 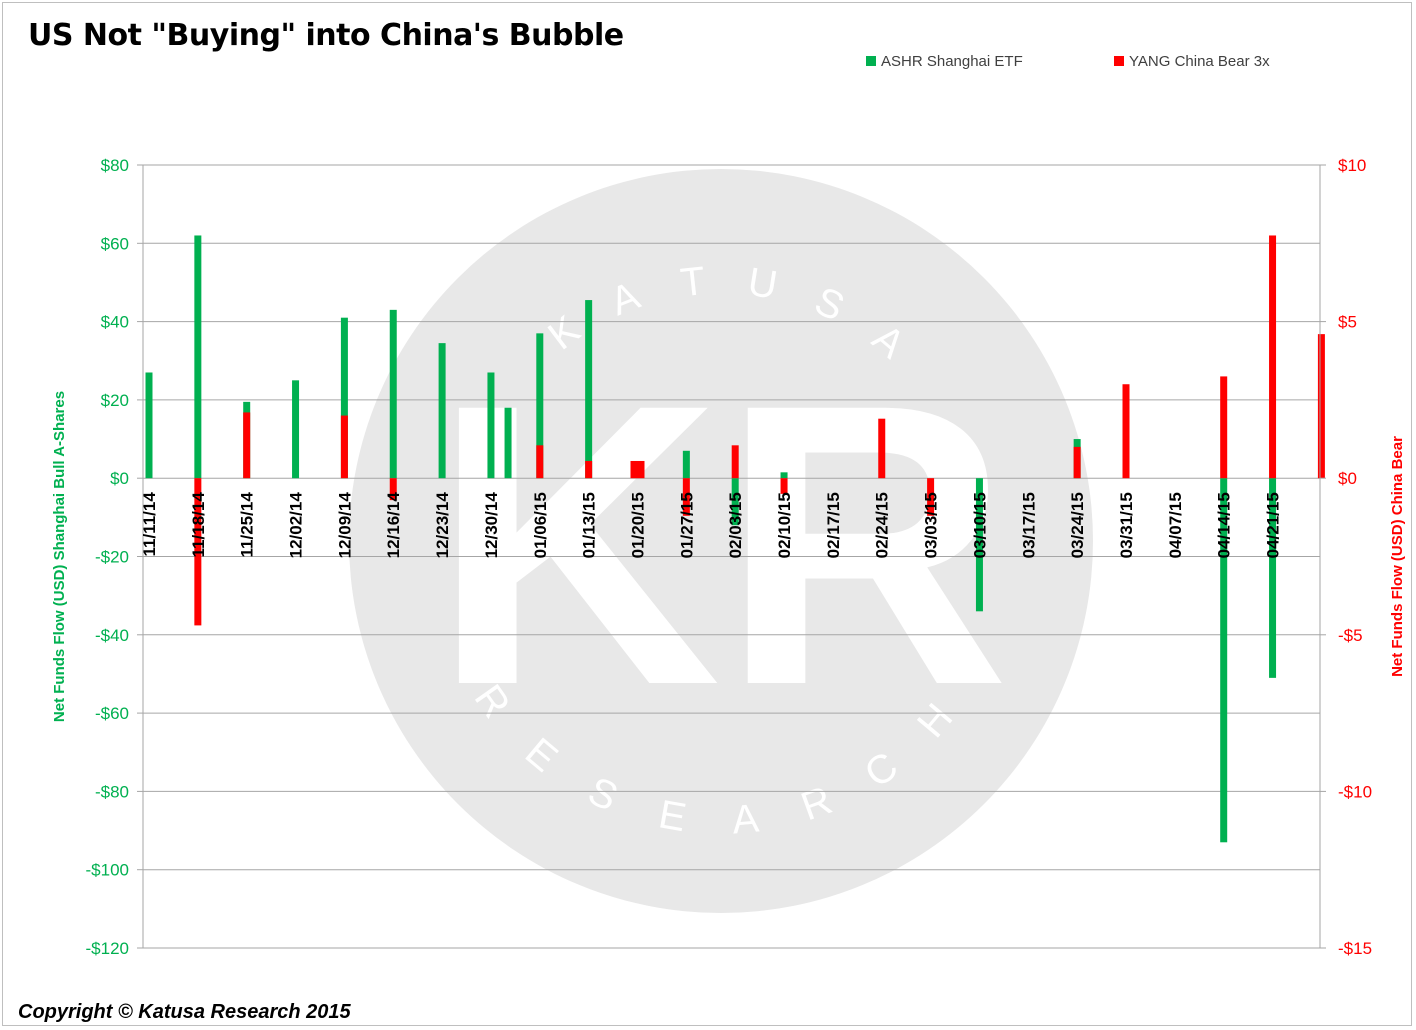 I want to click on chart-title: US Not "Buying" into China's Bubble, so click(x=326, y=35).